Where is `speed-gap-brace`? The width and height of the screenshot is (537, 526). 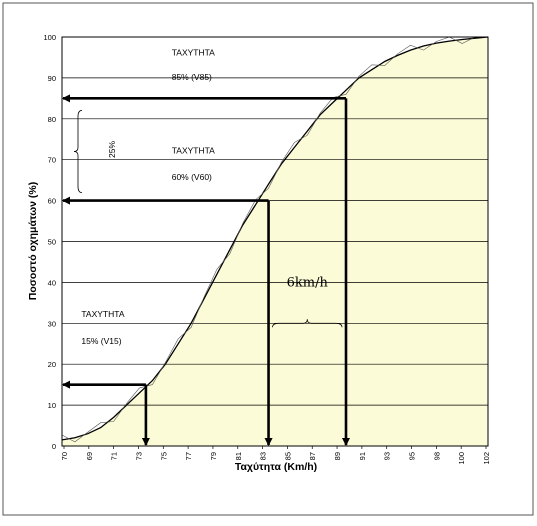
speed-gap-brace is located at coordinates (307, 323).